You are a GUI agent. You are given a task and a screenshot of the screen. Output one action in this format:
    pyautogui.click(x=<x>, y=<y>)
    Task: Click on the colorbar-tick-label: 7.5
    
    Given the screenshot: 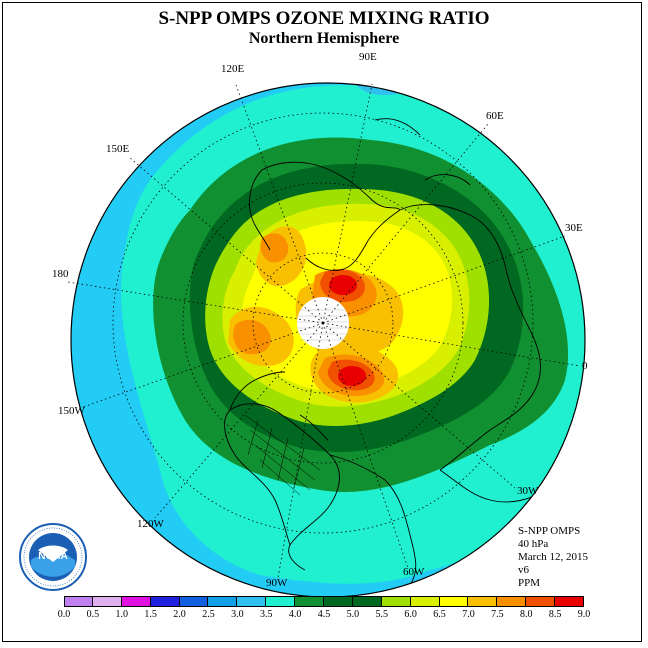 What is the action you would take?
    pyautogui.click(x=497, y=614)
    